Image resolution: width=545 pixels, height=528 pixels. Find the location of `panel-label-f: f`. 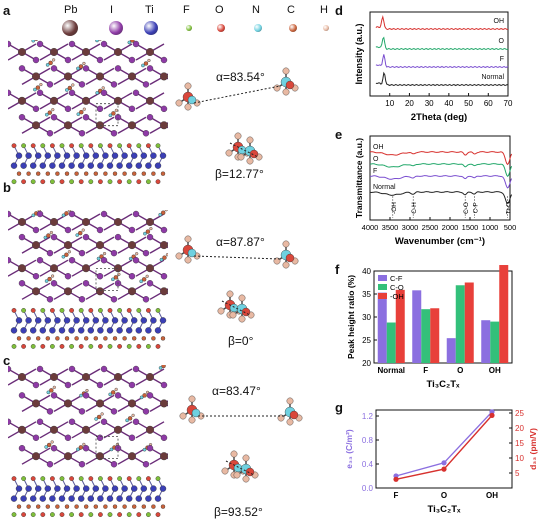

panel-label-f: f is located at coordinates (337, 269).